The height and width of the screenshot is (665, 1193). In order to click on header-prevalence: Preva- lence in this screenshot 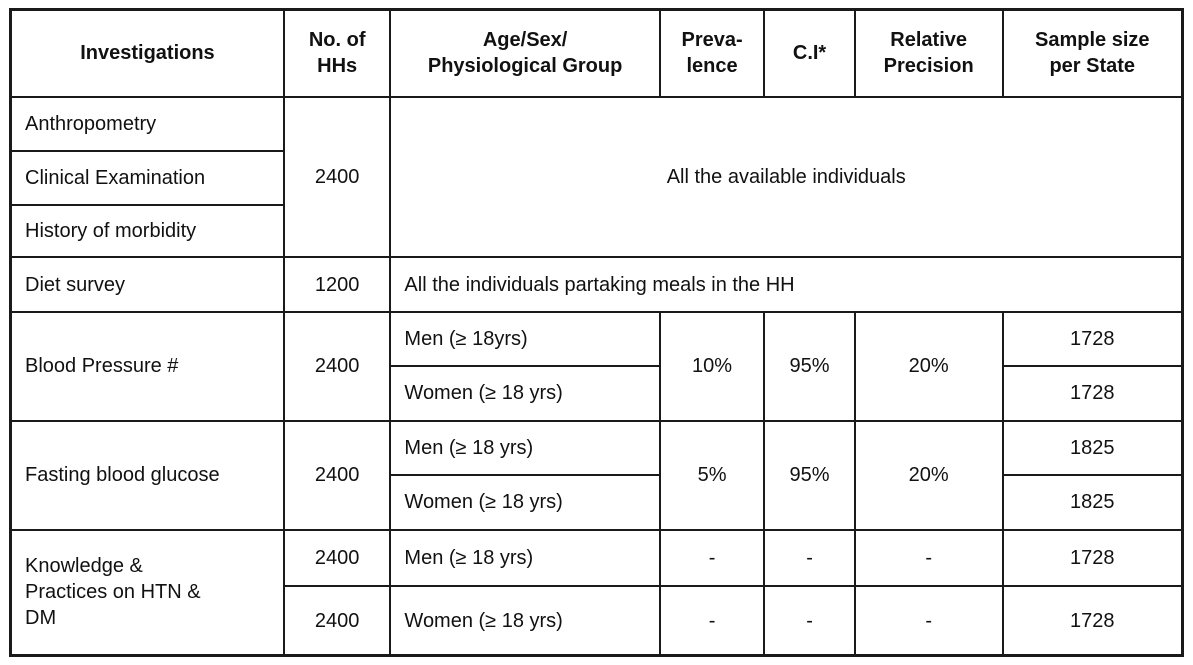, I will do `click(712, 53)`.